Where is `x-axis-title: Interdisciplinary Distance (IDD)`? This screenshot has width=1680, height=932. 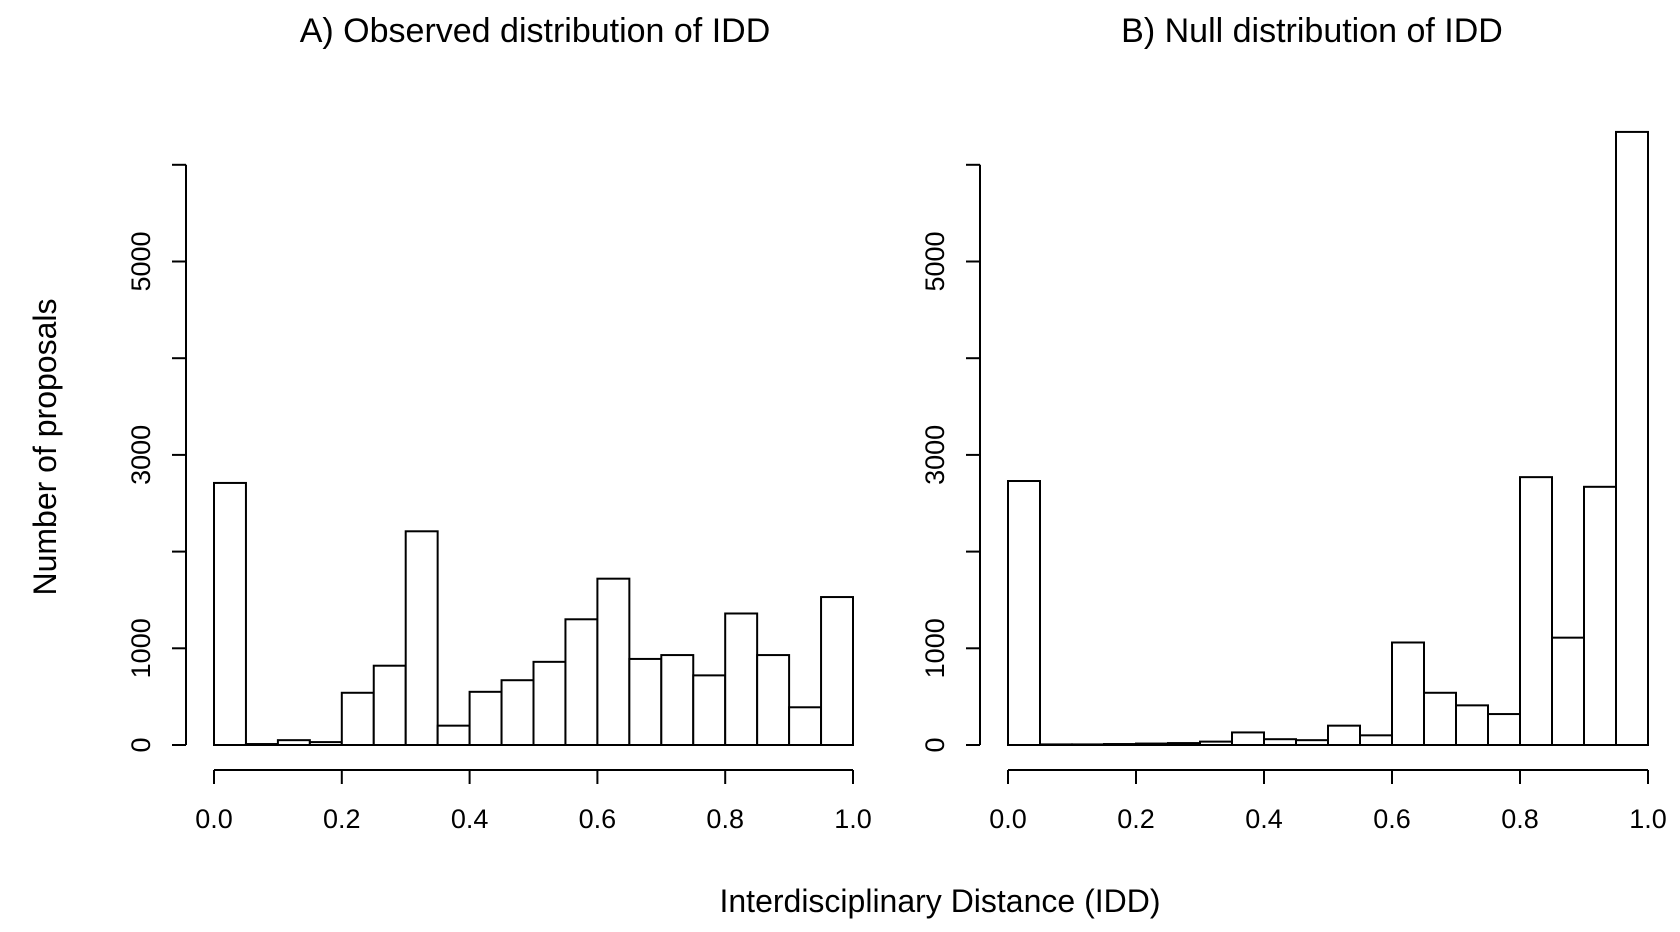
x-axis-title: Interdisciplinary Distance (IDD) is located at coordinates (939, 901).